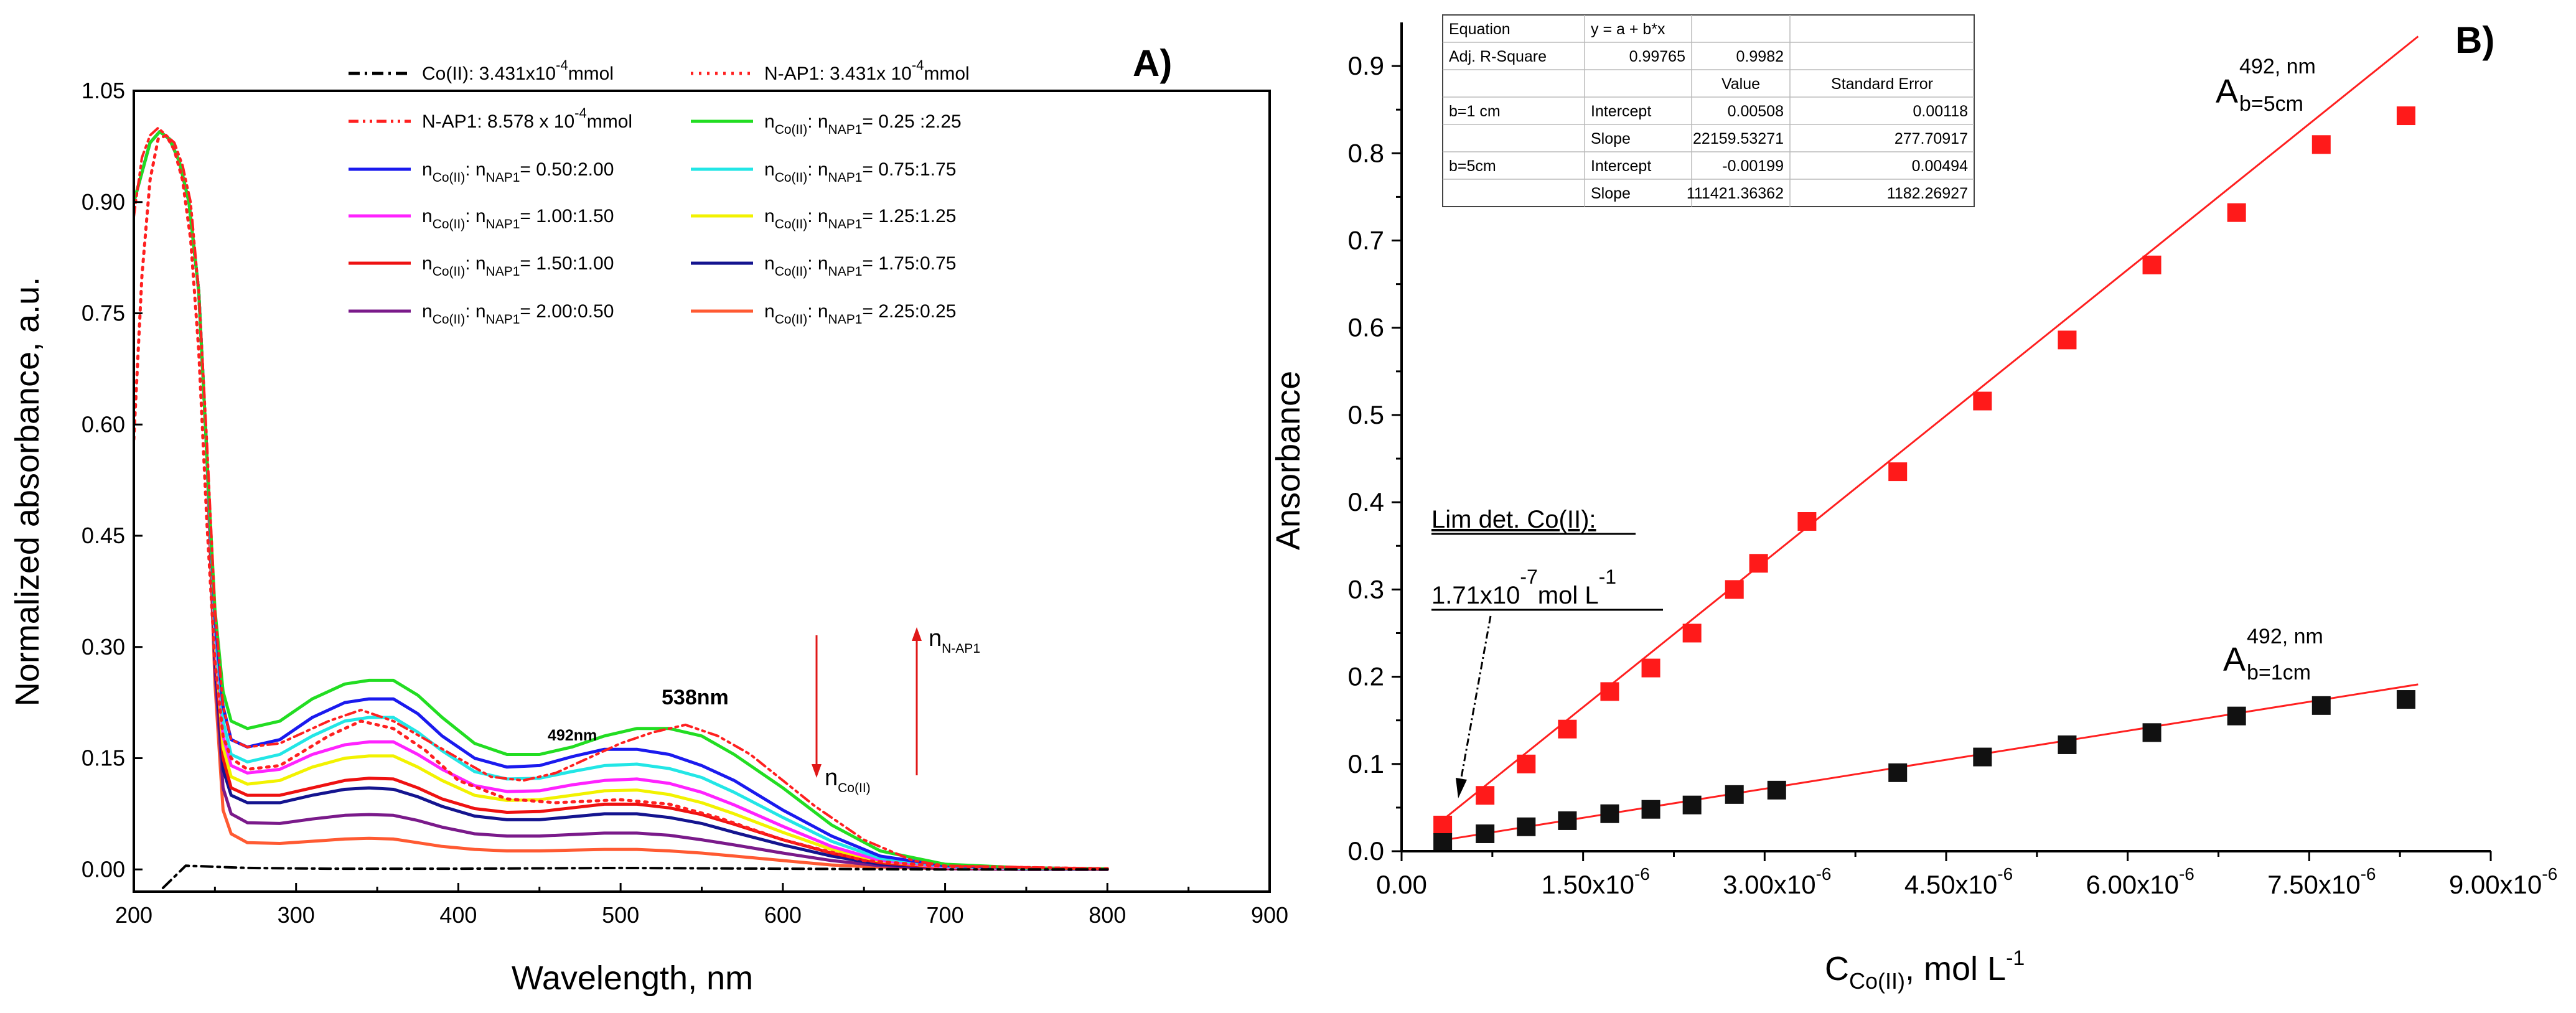 The height and width of the screenshot is (1013, 2576). I want to click on y-tick-label: 0.0, so click(1366, 851).